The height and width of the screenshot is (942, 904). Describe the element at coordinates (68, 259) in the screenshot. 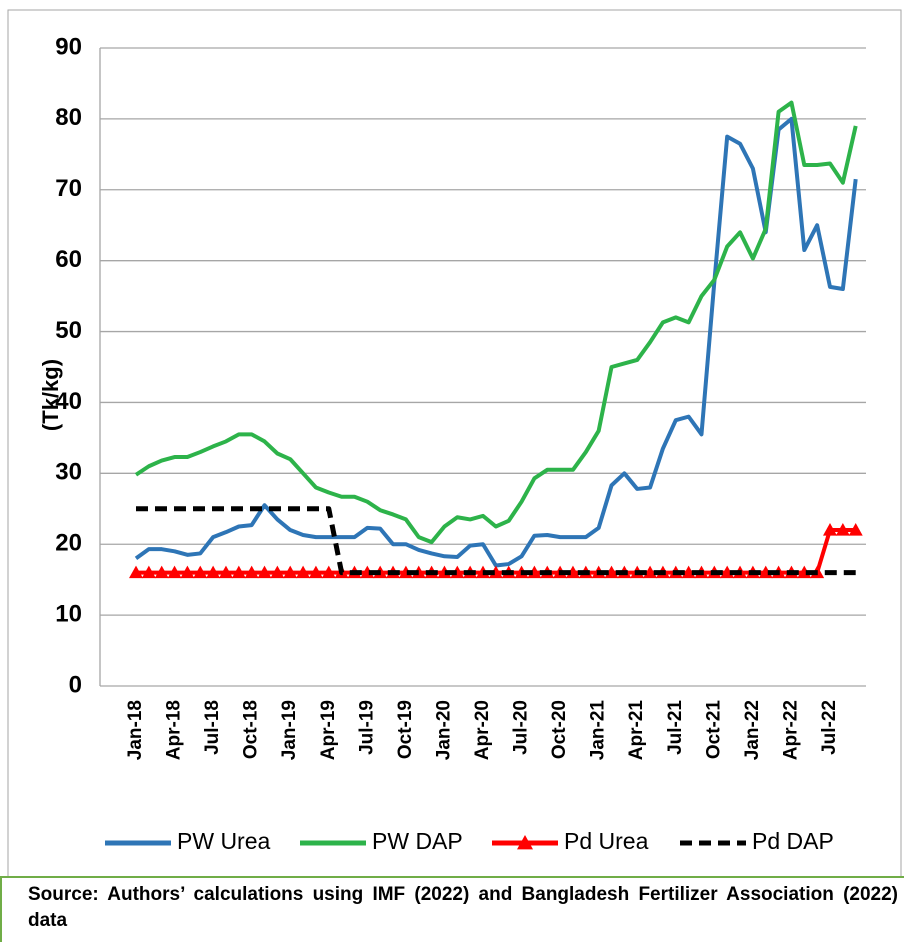

I see `y-tick-label: 60` at that location.